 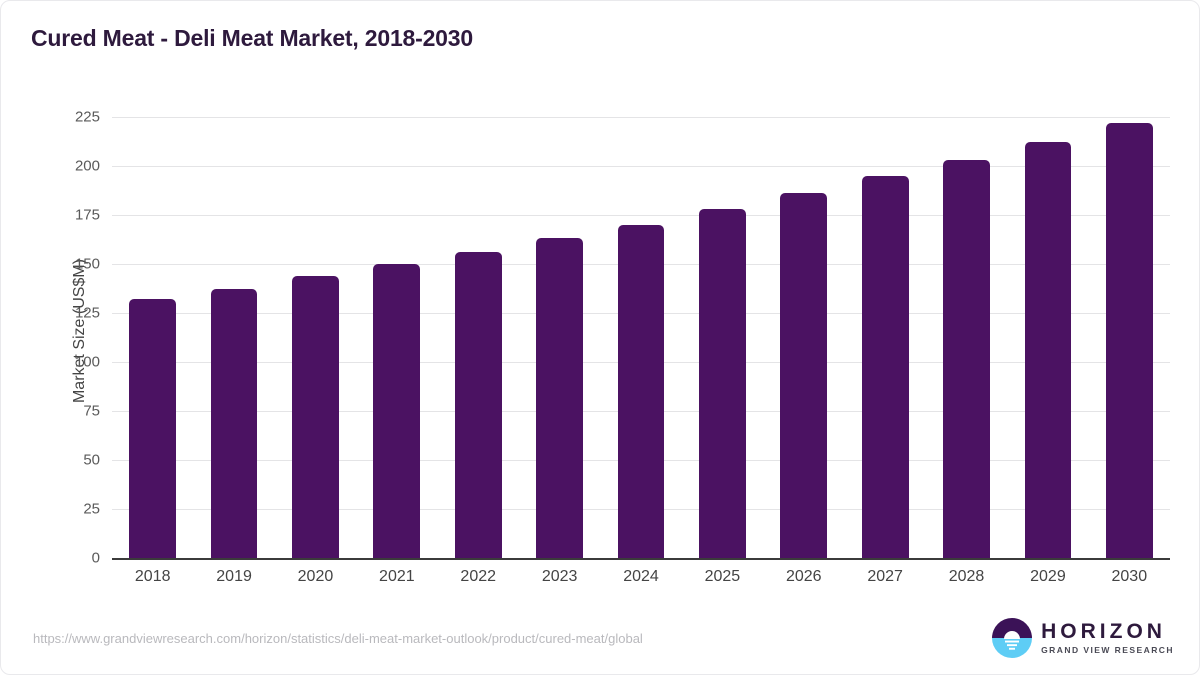 What do you see at coordinates (1107, 650) in the screenshot?
I see `logo-tagline: GRAND VIEW RESEARCH` at bounding box center [1107, 650].